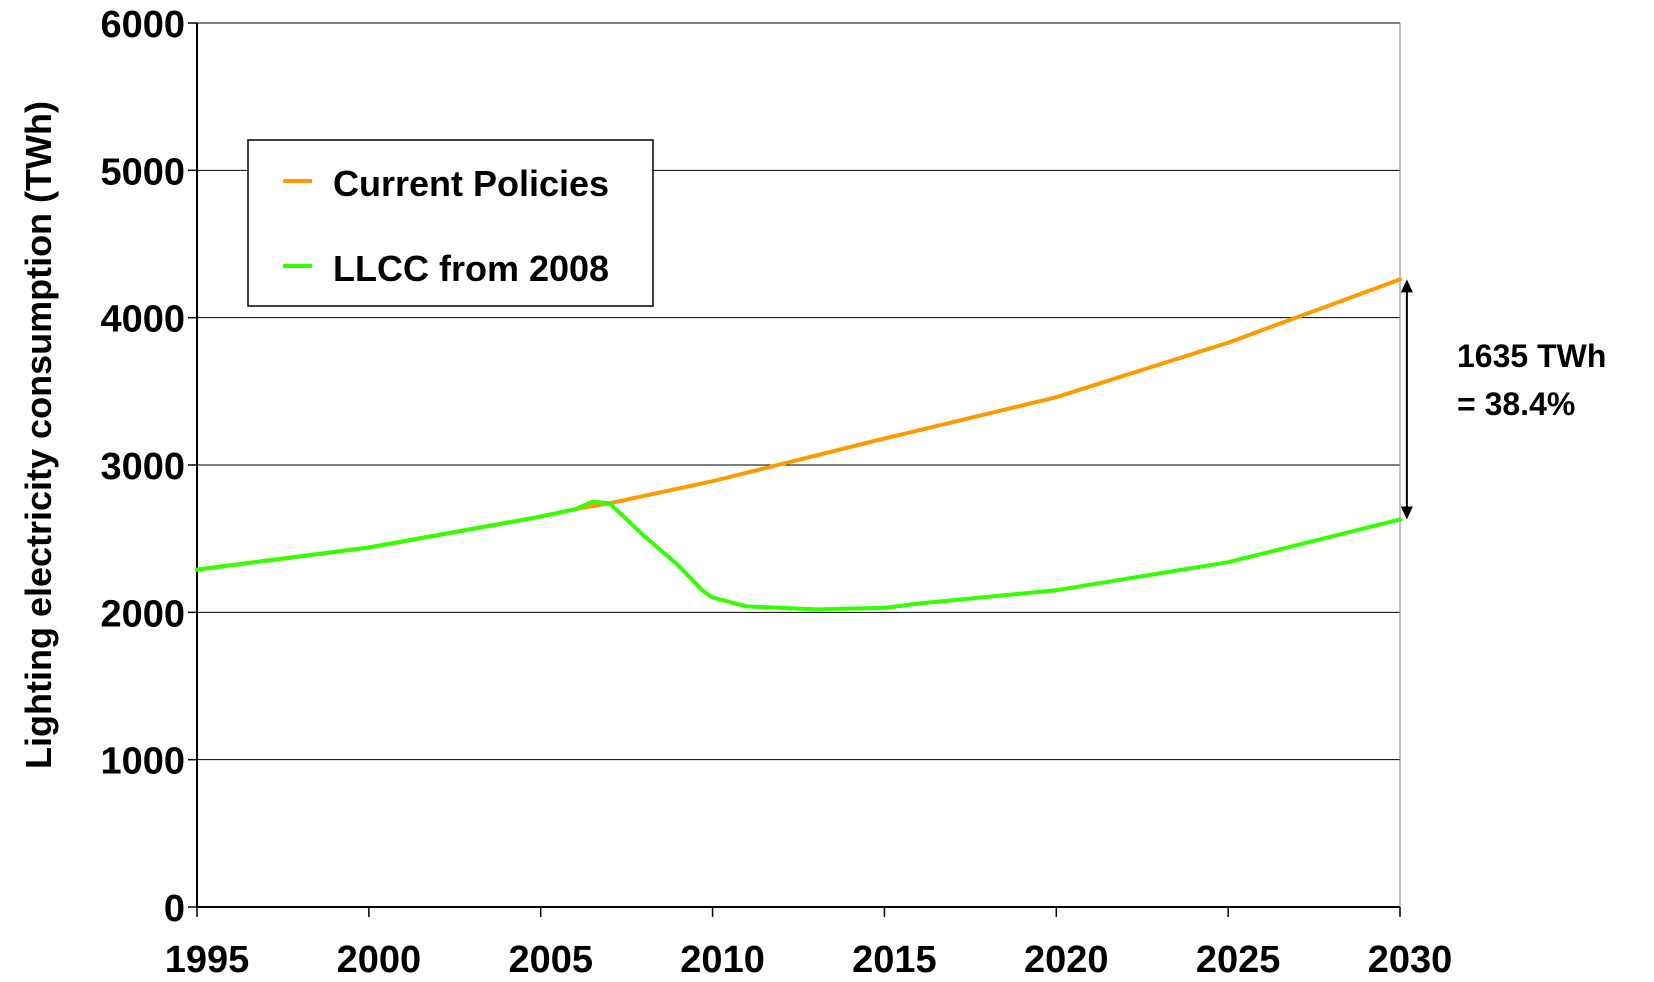  What do you see at coordinates (550, 960) in the screenshot?
I see `x-tick-label-2005: 2005` at bounding box center [550, 960].